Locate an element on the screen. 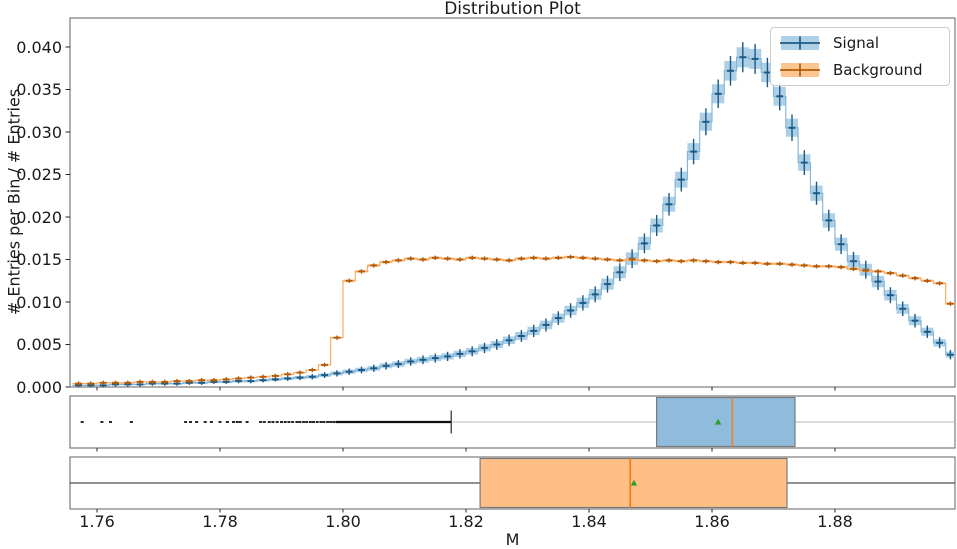 This screenshot has width=957, height=549. x-tick-label: 1.80 is located at coordinates (343, 521).